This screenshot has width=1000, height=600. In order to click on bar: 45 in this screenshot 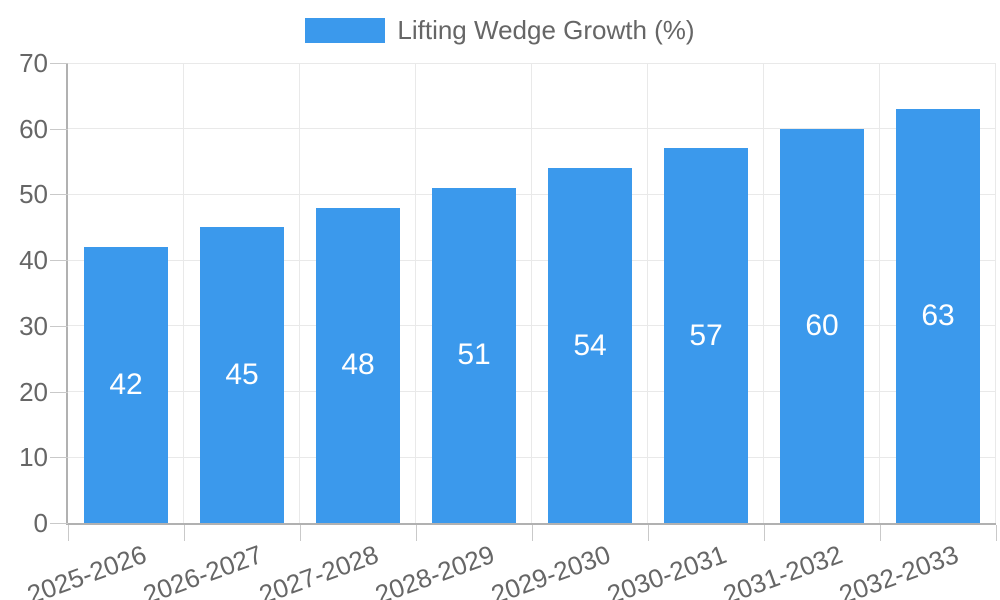, I will do `click(242, 375)`.